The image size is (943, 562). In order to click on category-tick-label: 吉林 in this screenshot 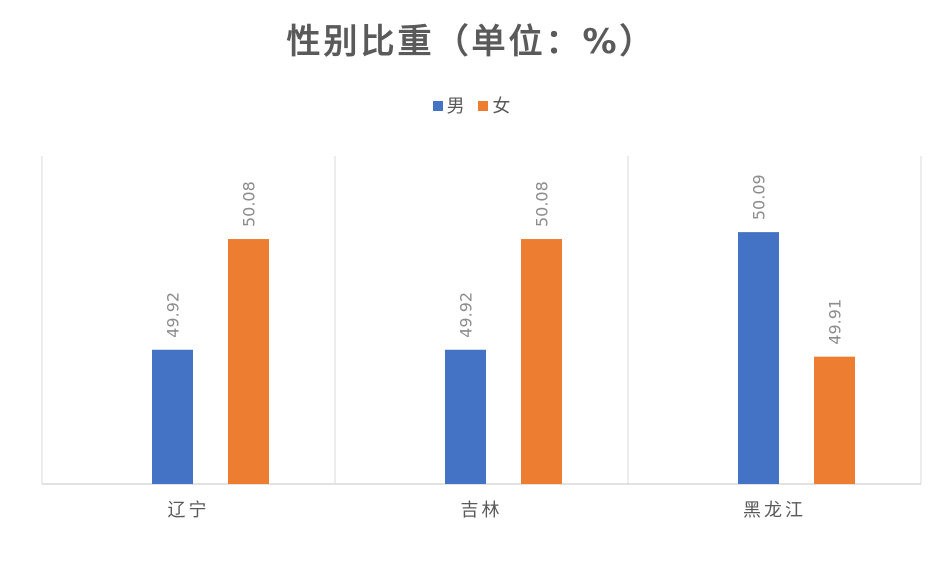, I will do `click(482, 510)`.